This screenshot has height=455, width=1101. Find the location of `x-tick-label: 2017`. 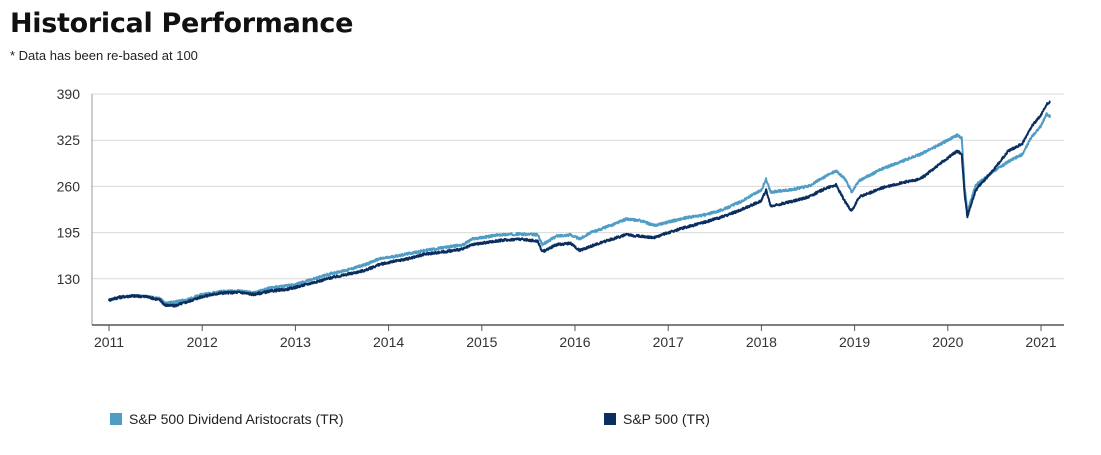

x-tick-label: 2017 is located at coordinates (668, 342).